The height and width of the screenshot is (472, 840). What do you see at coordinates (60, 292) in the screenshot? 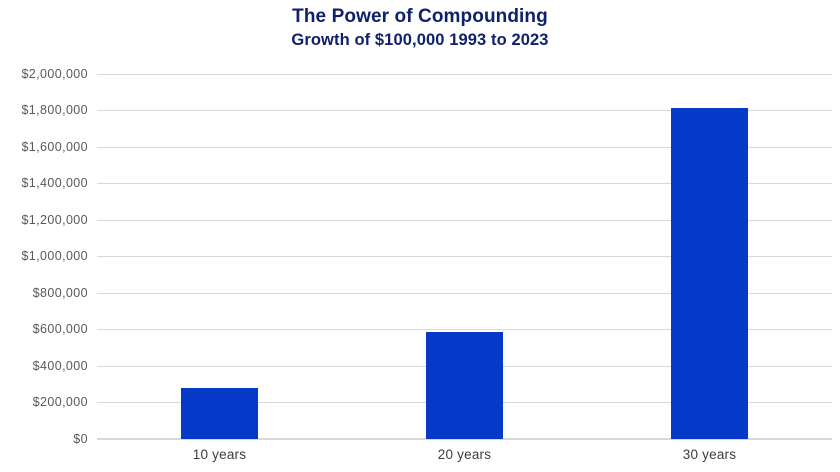
I see `y-tick-label: $800,000` at bounding box center [60, 292].